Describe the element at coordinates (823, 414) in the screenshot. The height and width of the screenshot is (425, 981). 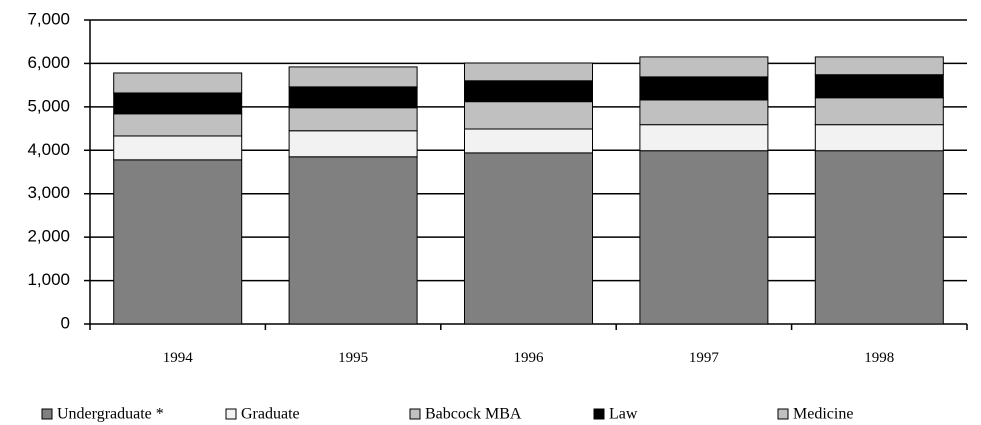
I see `legend-label: Medicine` at that location.